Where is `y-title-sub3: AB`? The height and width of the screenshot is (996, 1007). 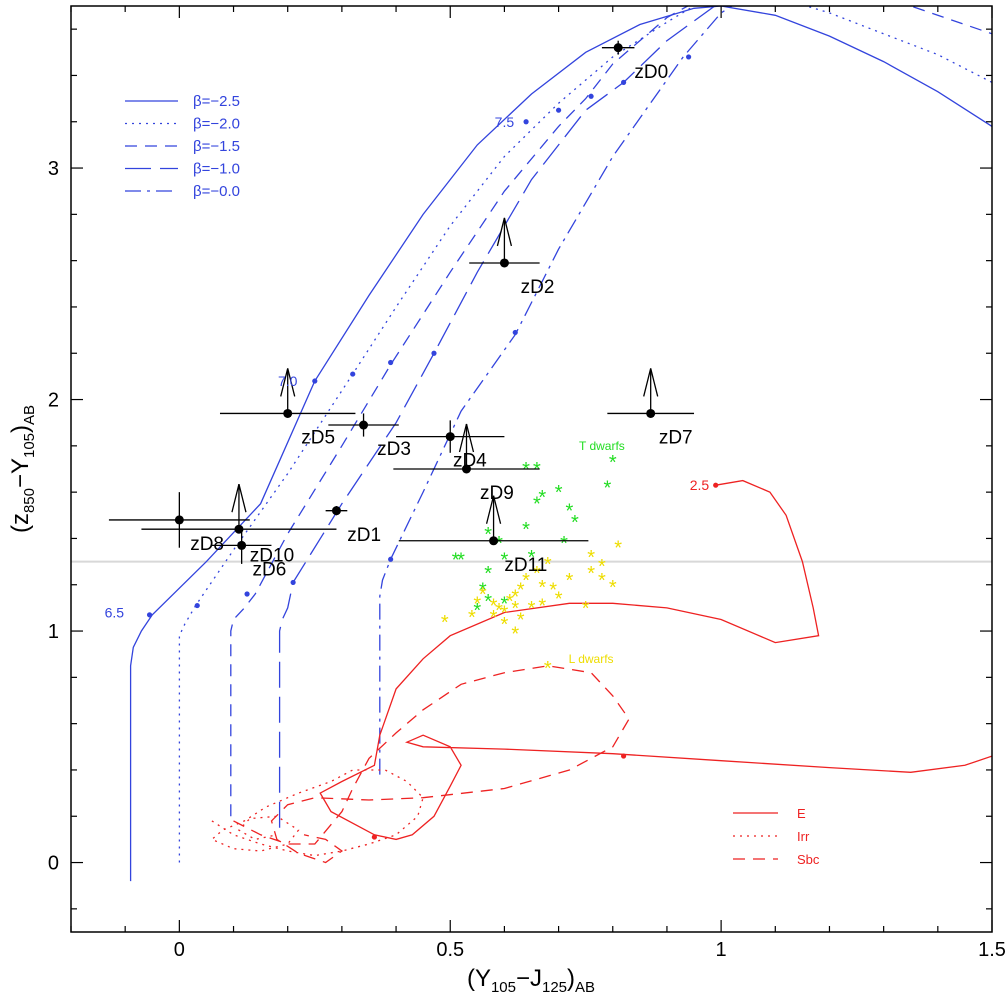
y-title-sub3: AB is located at coordinates (29, 415).